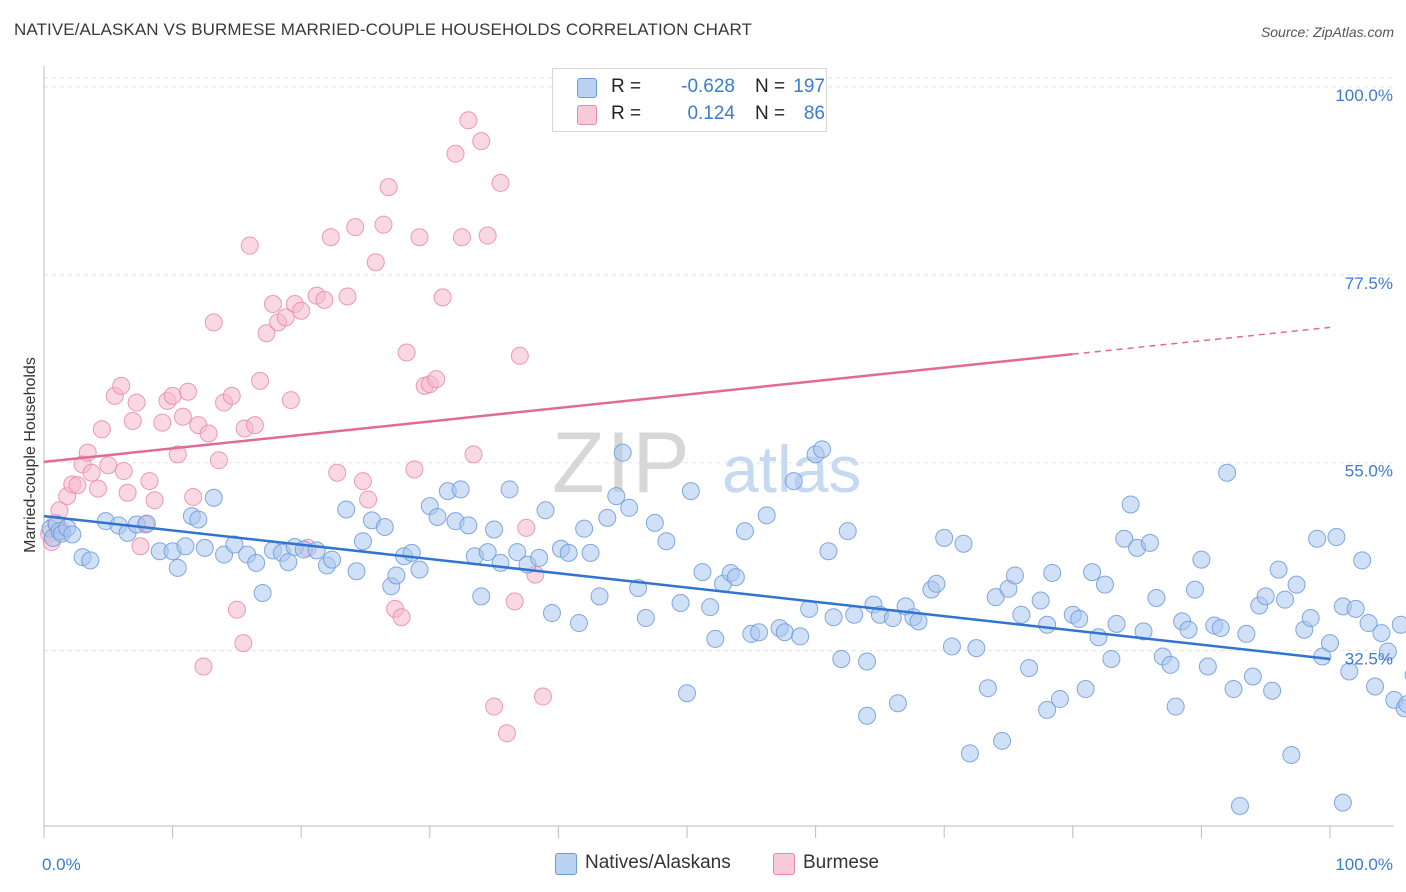 This screenshot has width=1406, height=892. What do you see at coordinates (1364, 864) in the screenshot?
I see `x-tick-label-max: 100.0%` at bounding box center [1364, 864].